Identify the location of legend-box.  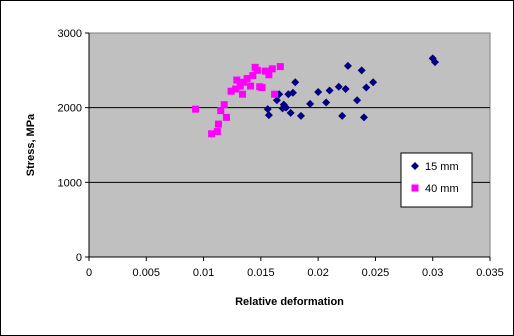
(436, 180).